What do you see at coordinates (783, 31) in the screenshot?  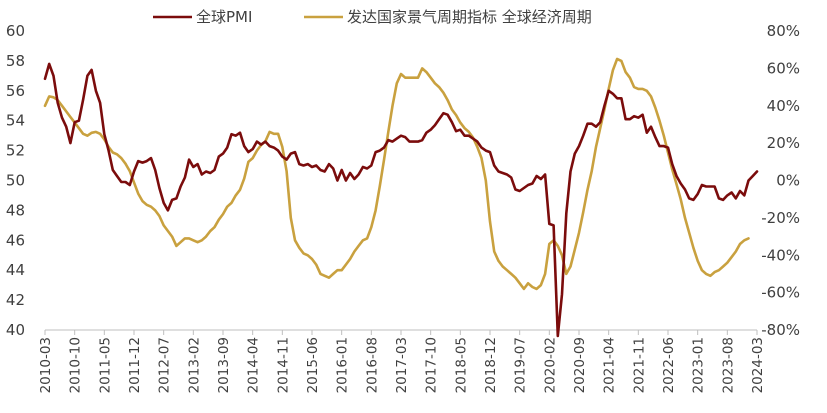 I see `right-tick-label: 80%` at bounding box center [783, 31].